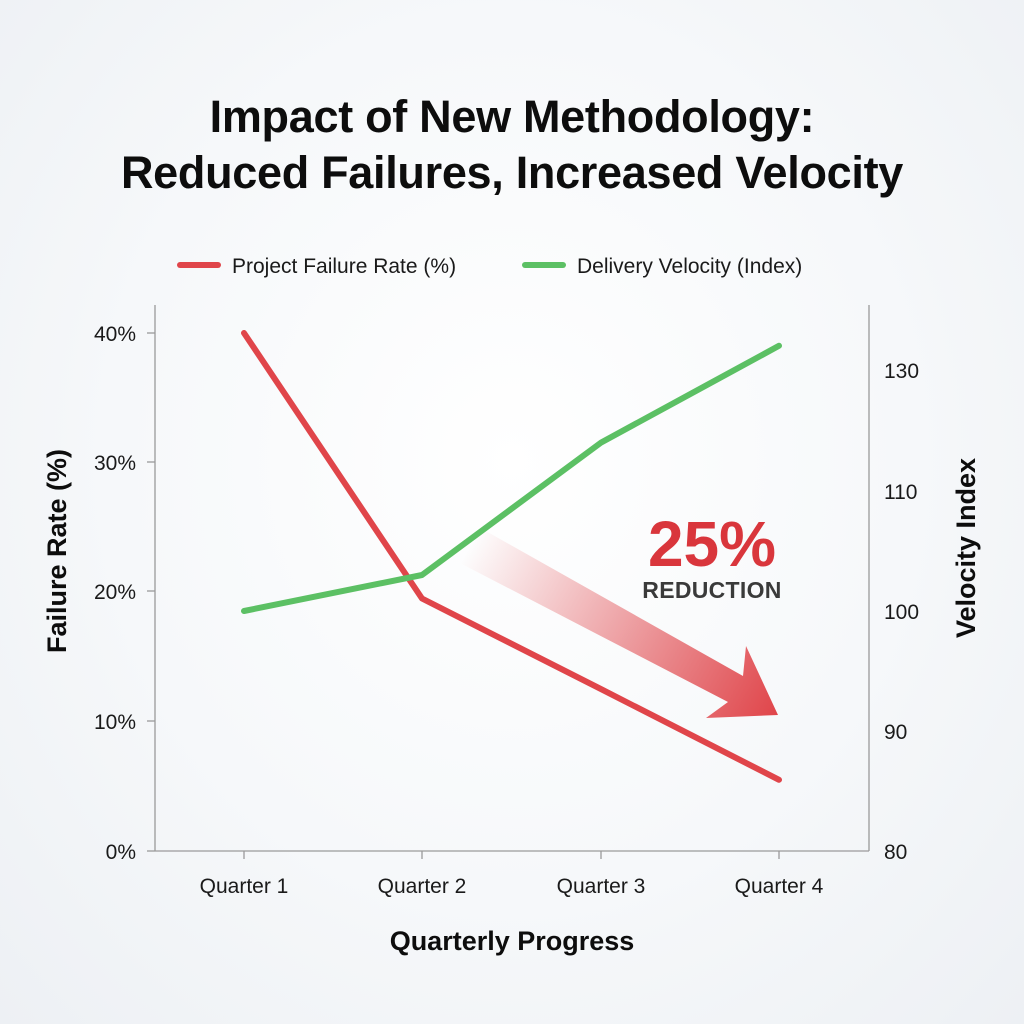  I want to click on chart-title-line-1: Impact of New Methodology:, so click(512, 116).